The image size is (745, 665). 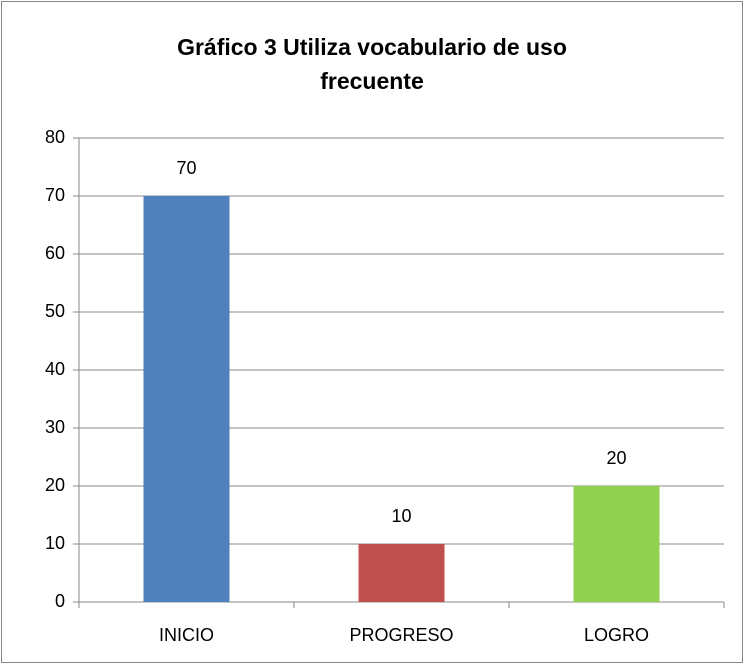 I want to click on y-tick-label: 80, so click(x=55, y=137).